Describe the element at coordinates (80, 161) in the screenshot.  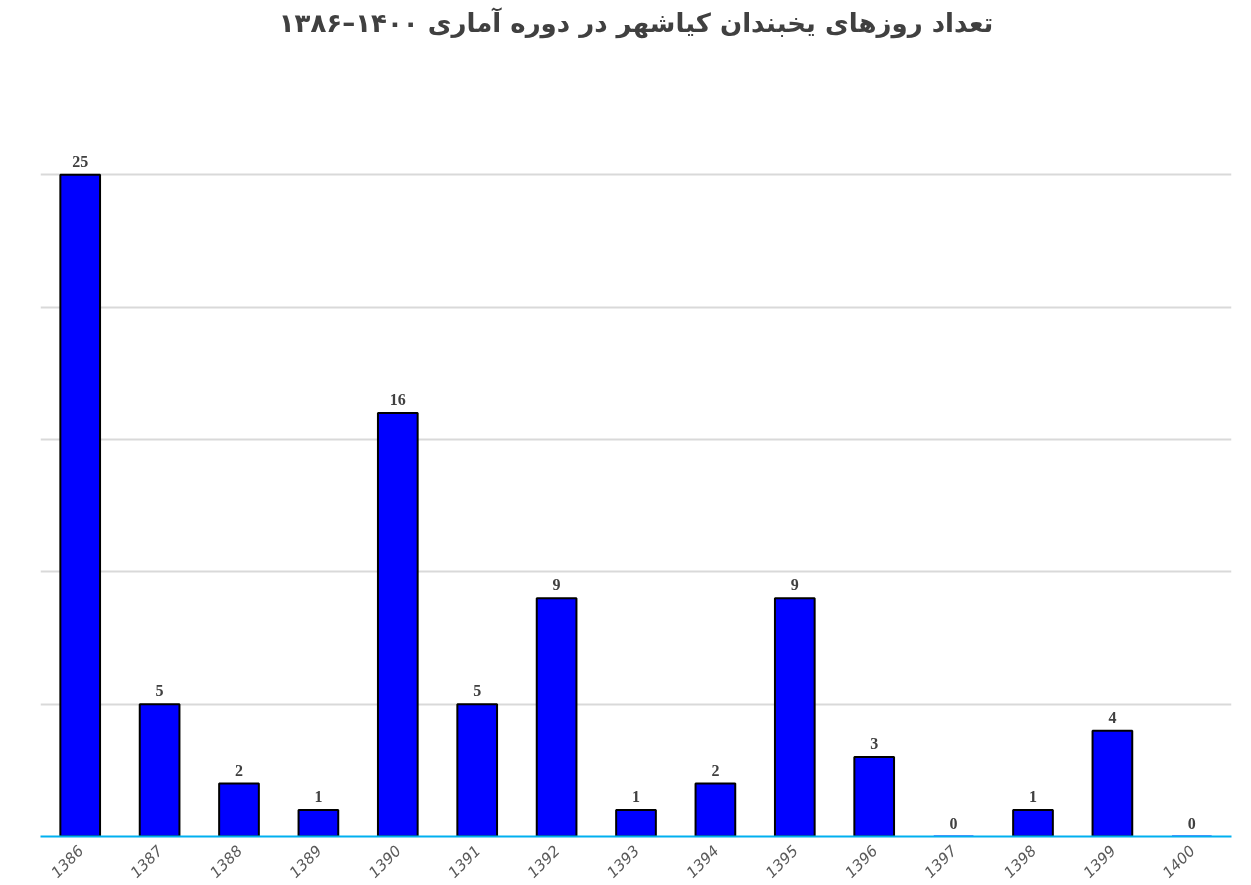
I see `data-label: 25` at that location.